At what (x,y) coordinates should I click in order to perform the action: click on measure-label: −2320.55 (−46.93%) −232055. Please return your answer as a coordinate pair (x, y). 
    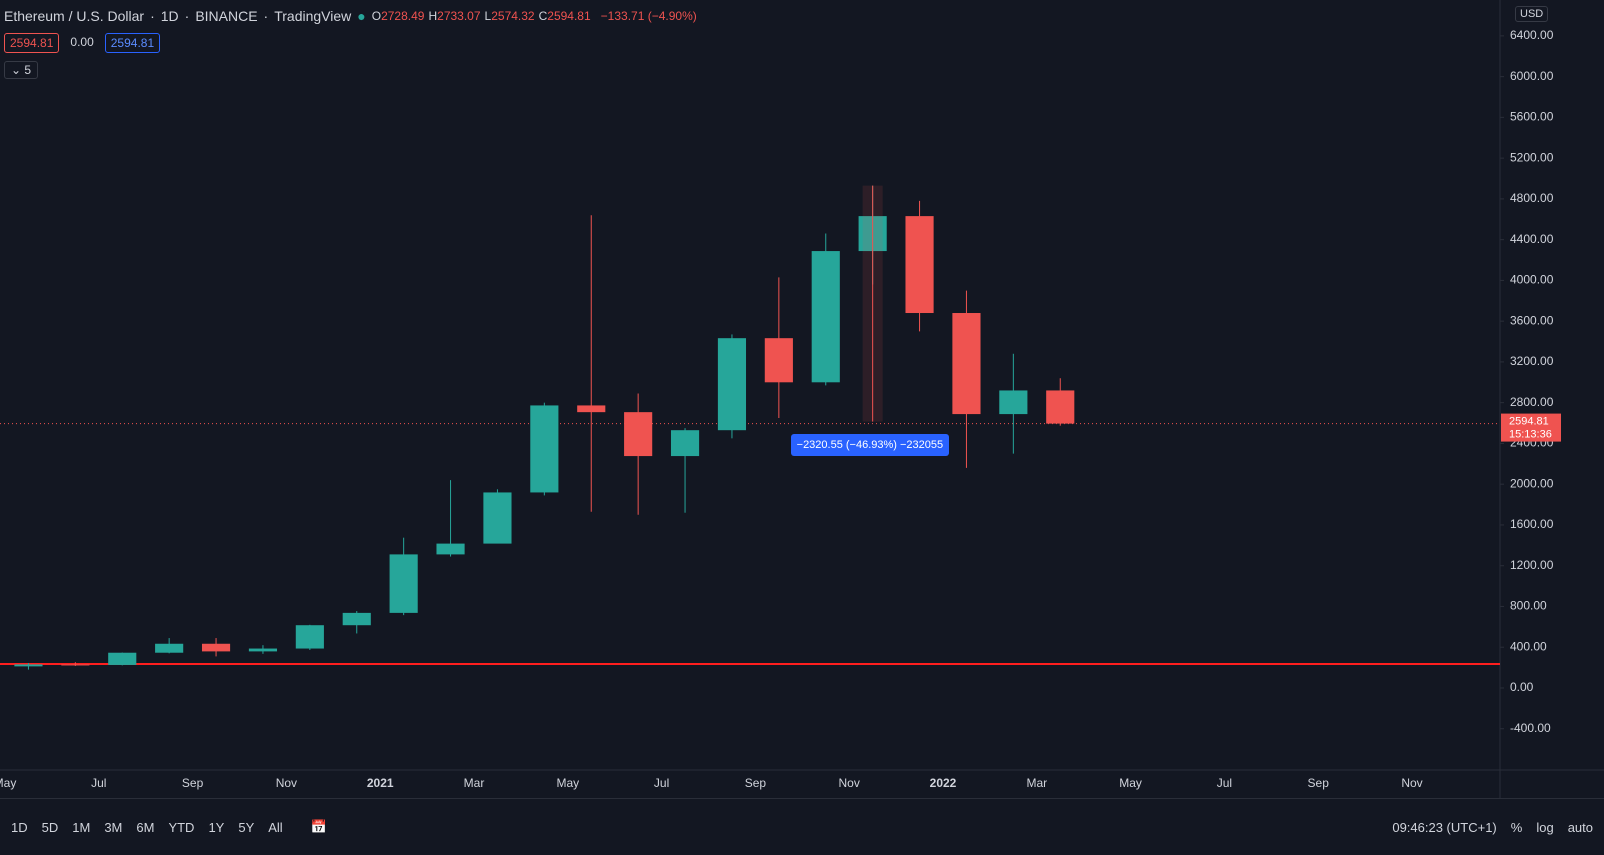
    Looking at the image, I should click on (870, 444).